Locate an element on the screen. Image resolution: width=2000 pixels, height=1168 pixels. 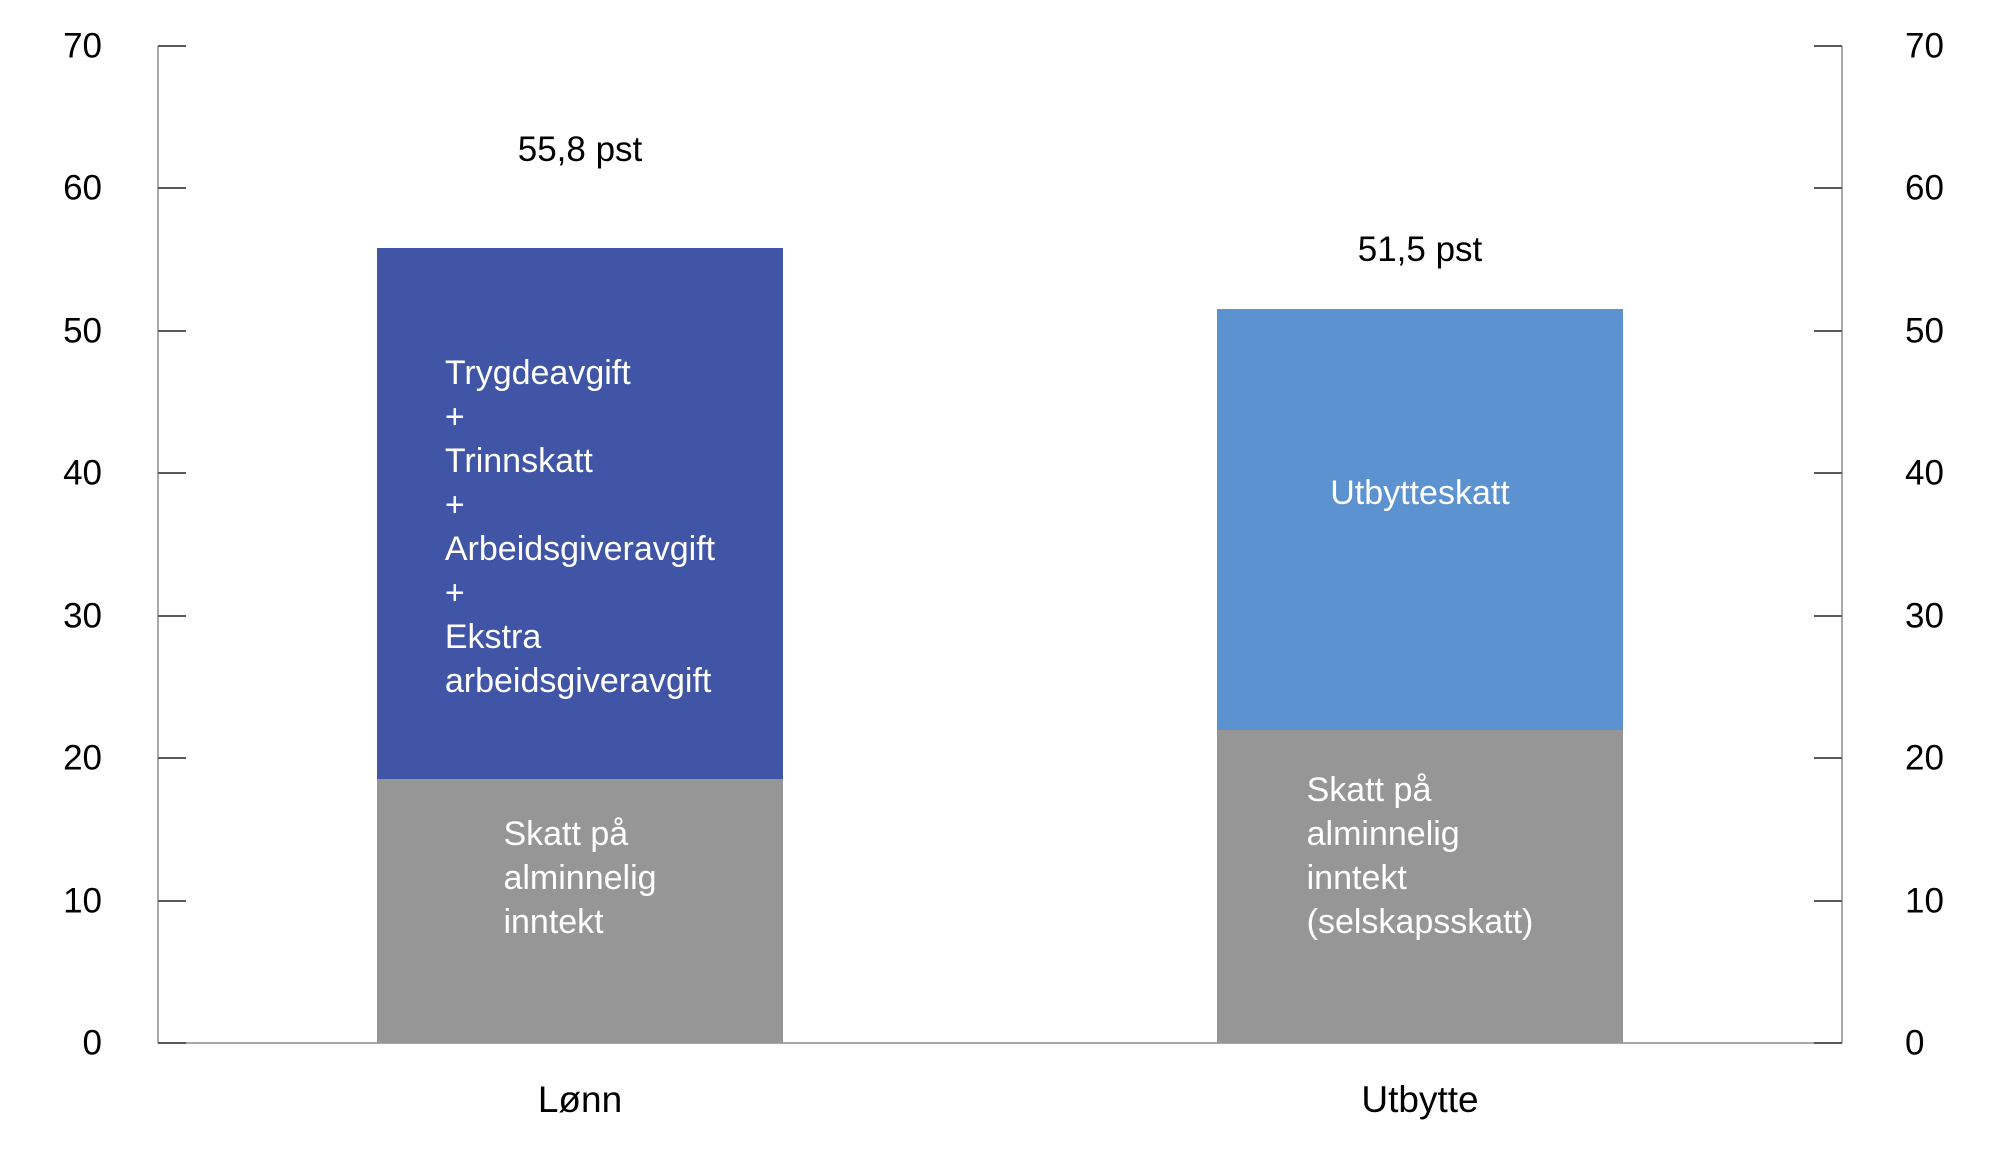
y-tick-label-left: 40 is located at coordinates (82, 473).